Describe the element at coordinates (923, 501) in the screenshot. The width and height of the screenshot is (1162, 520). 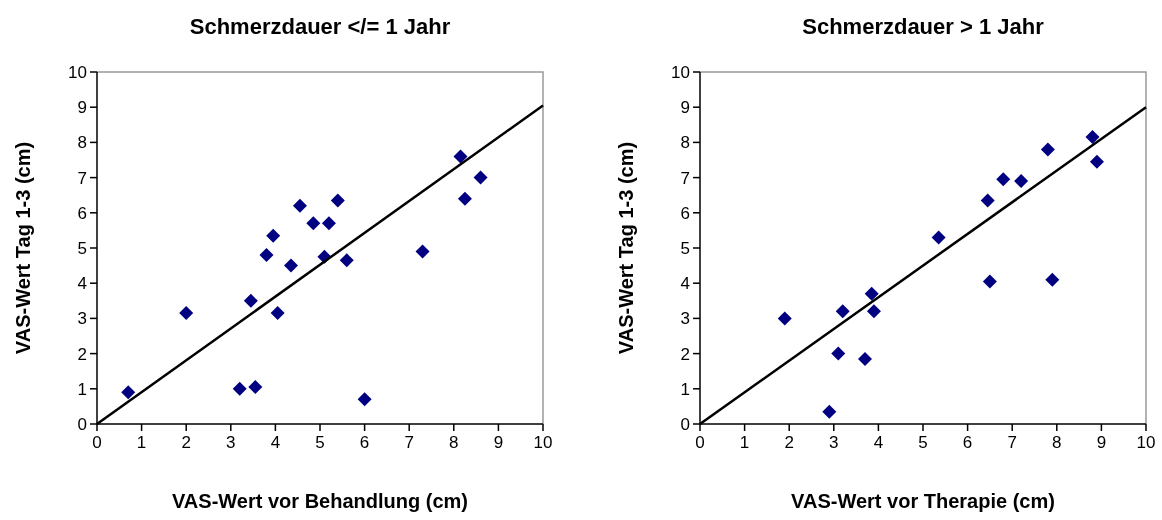
I see `x-axis-title: VAS-Wert vor Therapie (cm)` at that location.